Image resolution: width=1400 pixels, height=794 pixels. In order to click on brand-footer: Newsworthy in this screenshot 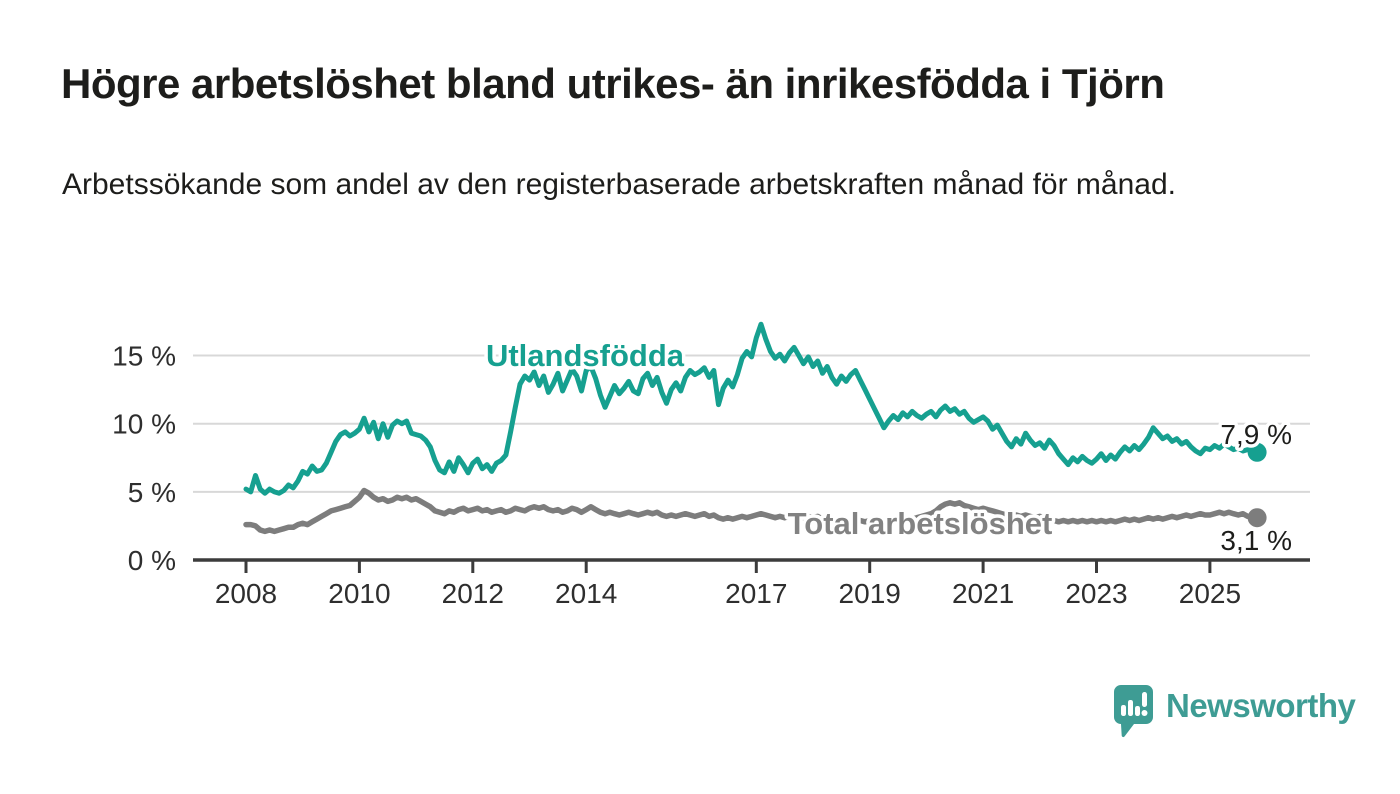, I will do `click(1234, 713)`.